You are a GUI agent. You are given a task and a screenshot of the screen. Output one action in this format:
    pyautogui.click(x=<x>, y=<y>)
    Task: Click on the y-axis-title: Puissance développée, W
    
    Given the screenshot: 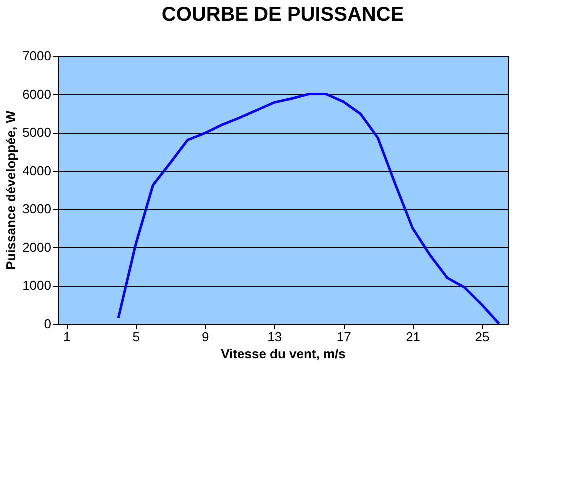 What is the action you would take?
    pyautogui.click(x=11, y=190)
    